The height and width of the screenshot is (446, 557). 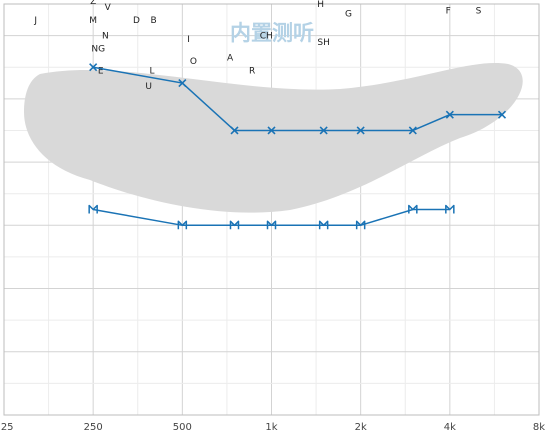 I want to click on speech-sound-label: SH, so click(x=323, y=43).